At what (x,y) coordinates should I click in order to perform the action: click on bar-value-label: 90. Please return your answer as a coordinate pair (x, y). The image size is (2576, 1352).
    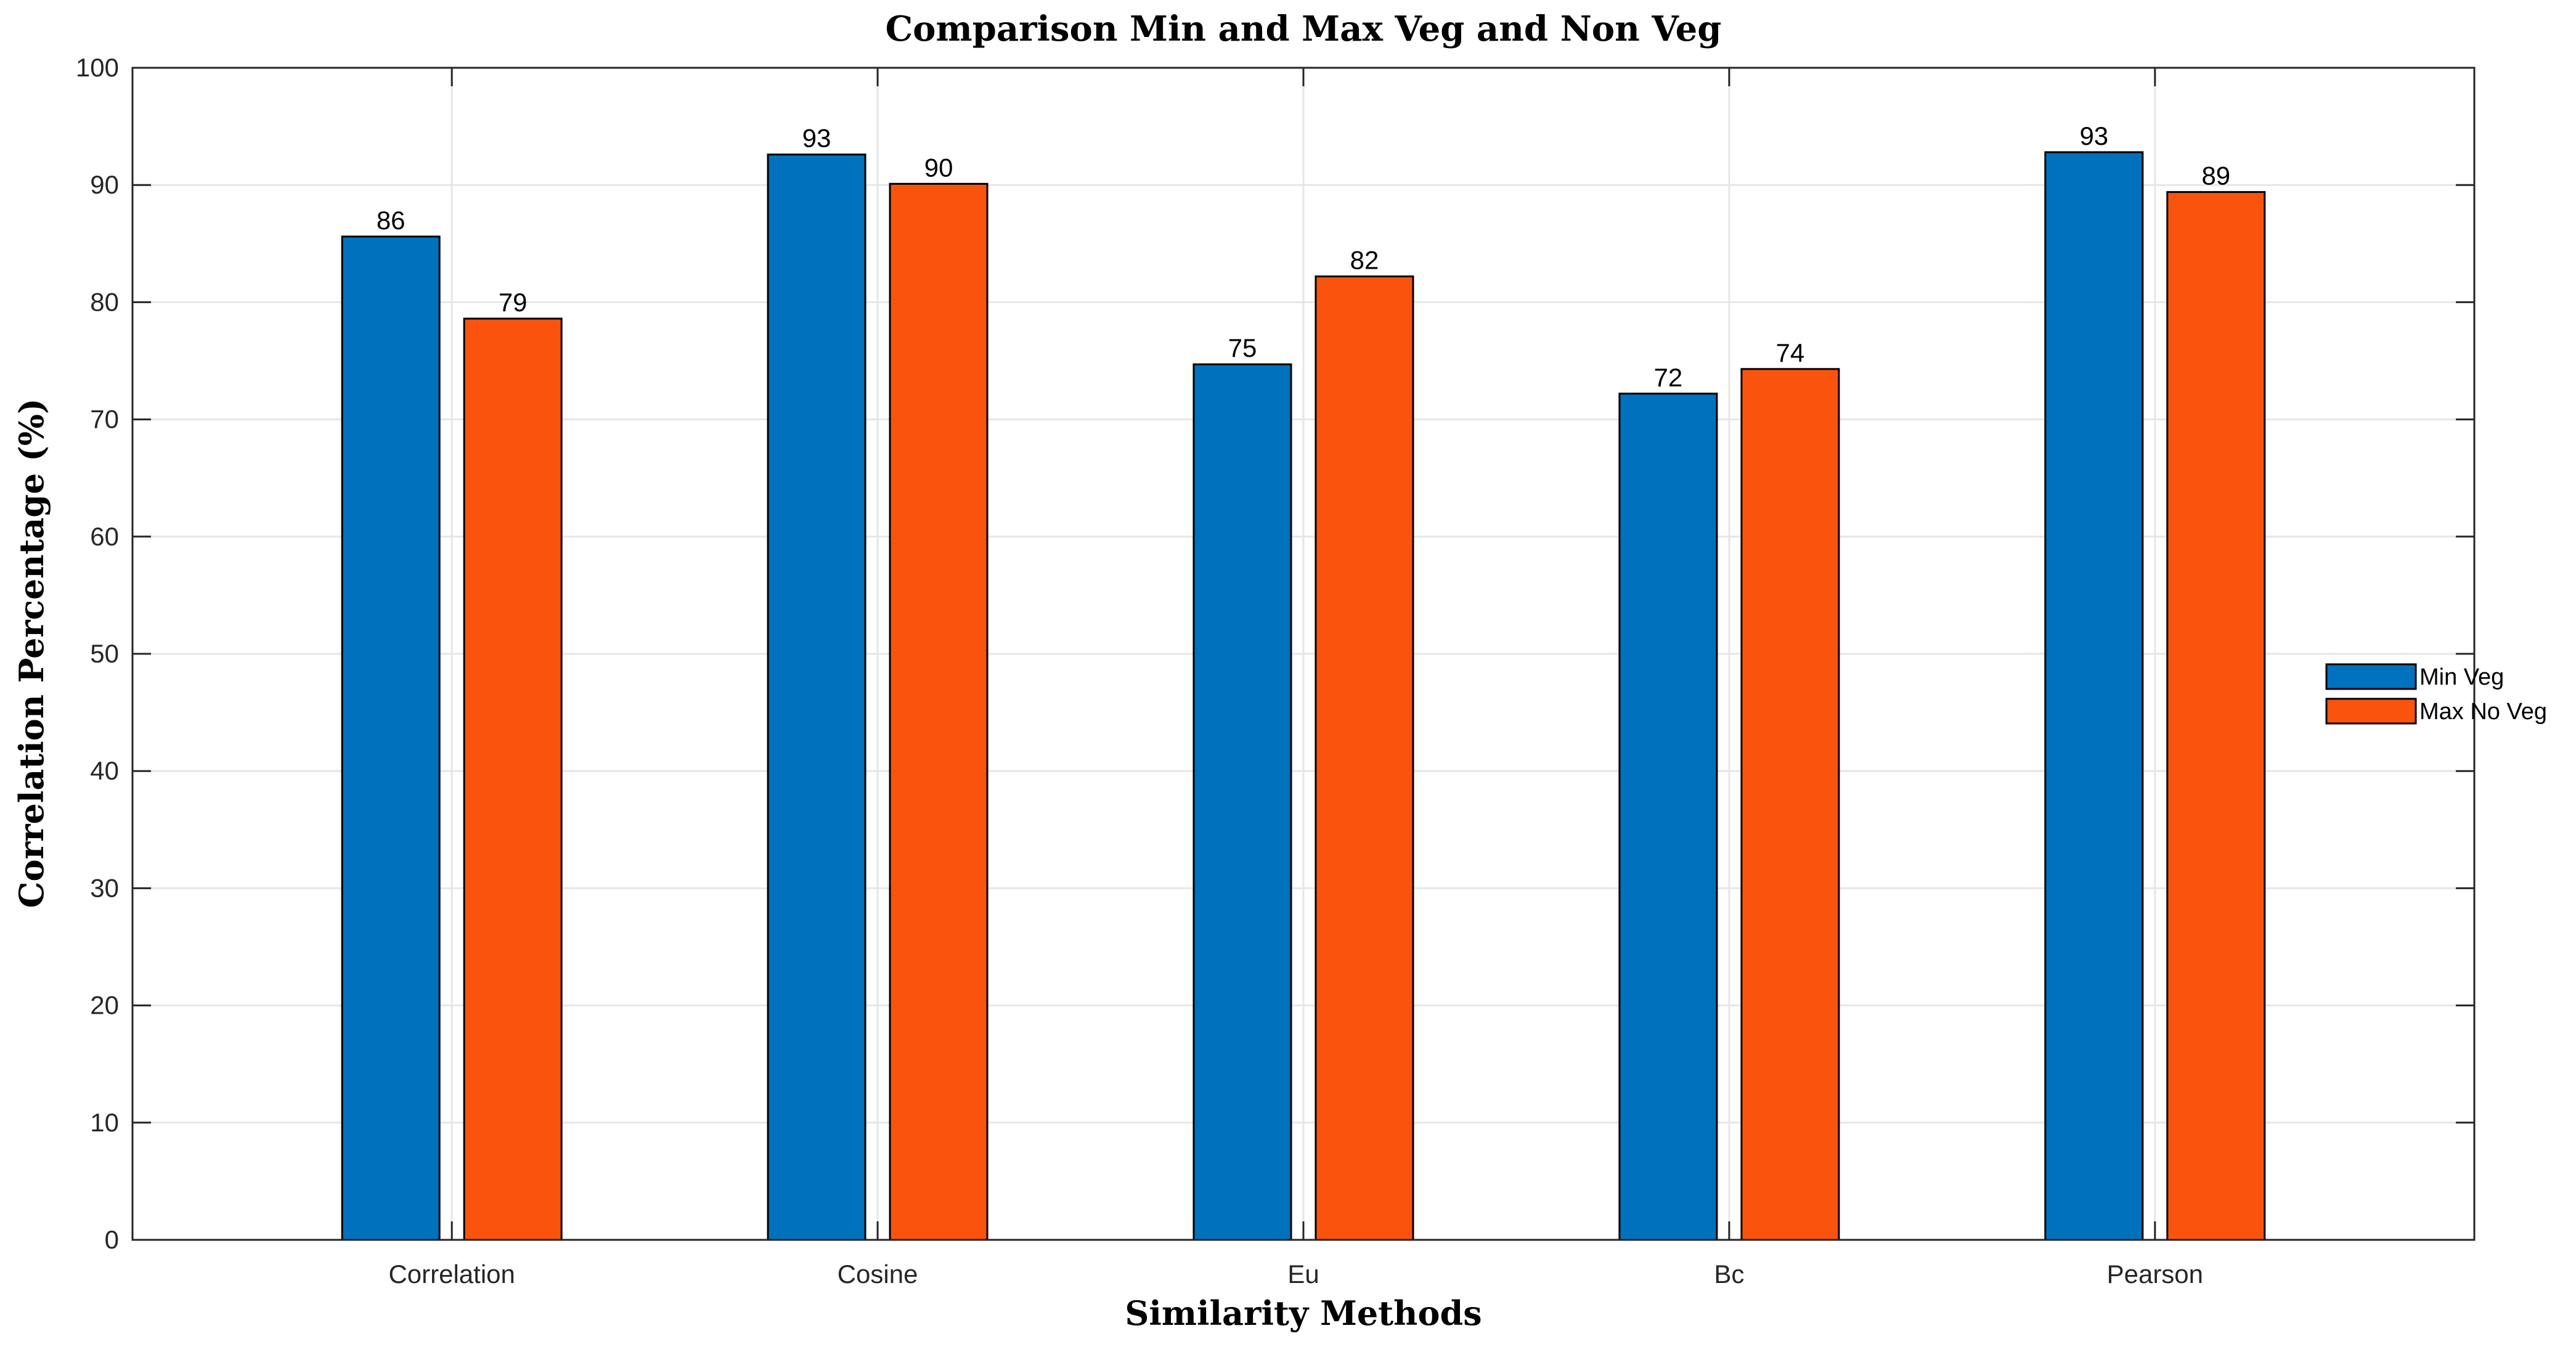
    Looking at the image, I should click on (938, 167).